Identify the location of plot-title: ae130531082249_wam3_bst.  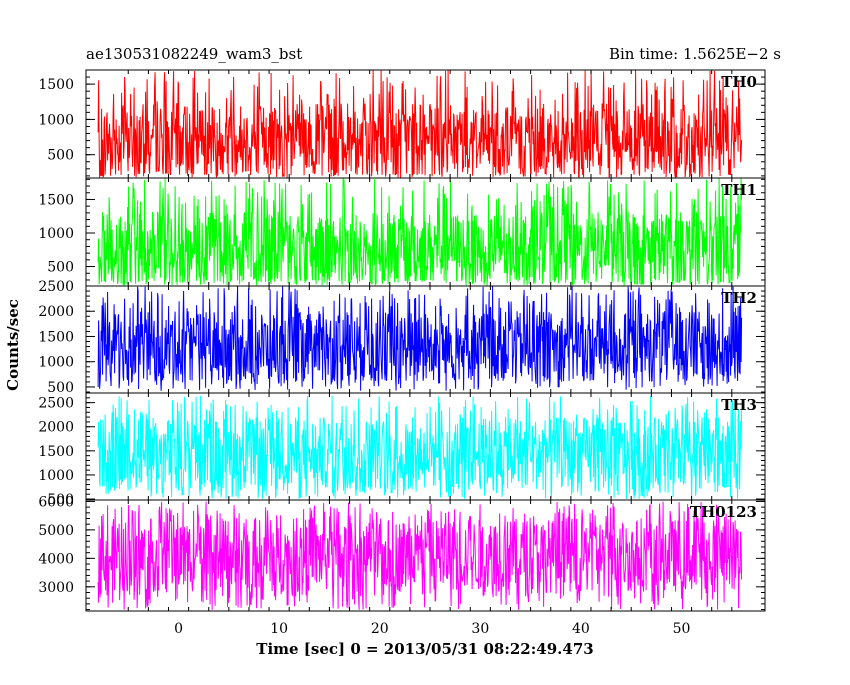
(194, 54).